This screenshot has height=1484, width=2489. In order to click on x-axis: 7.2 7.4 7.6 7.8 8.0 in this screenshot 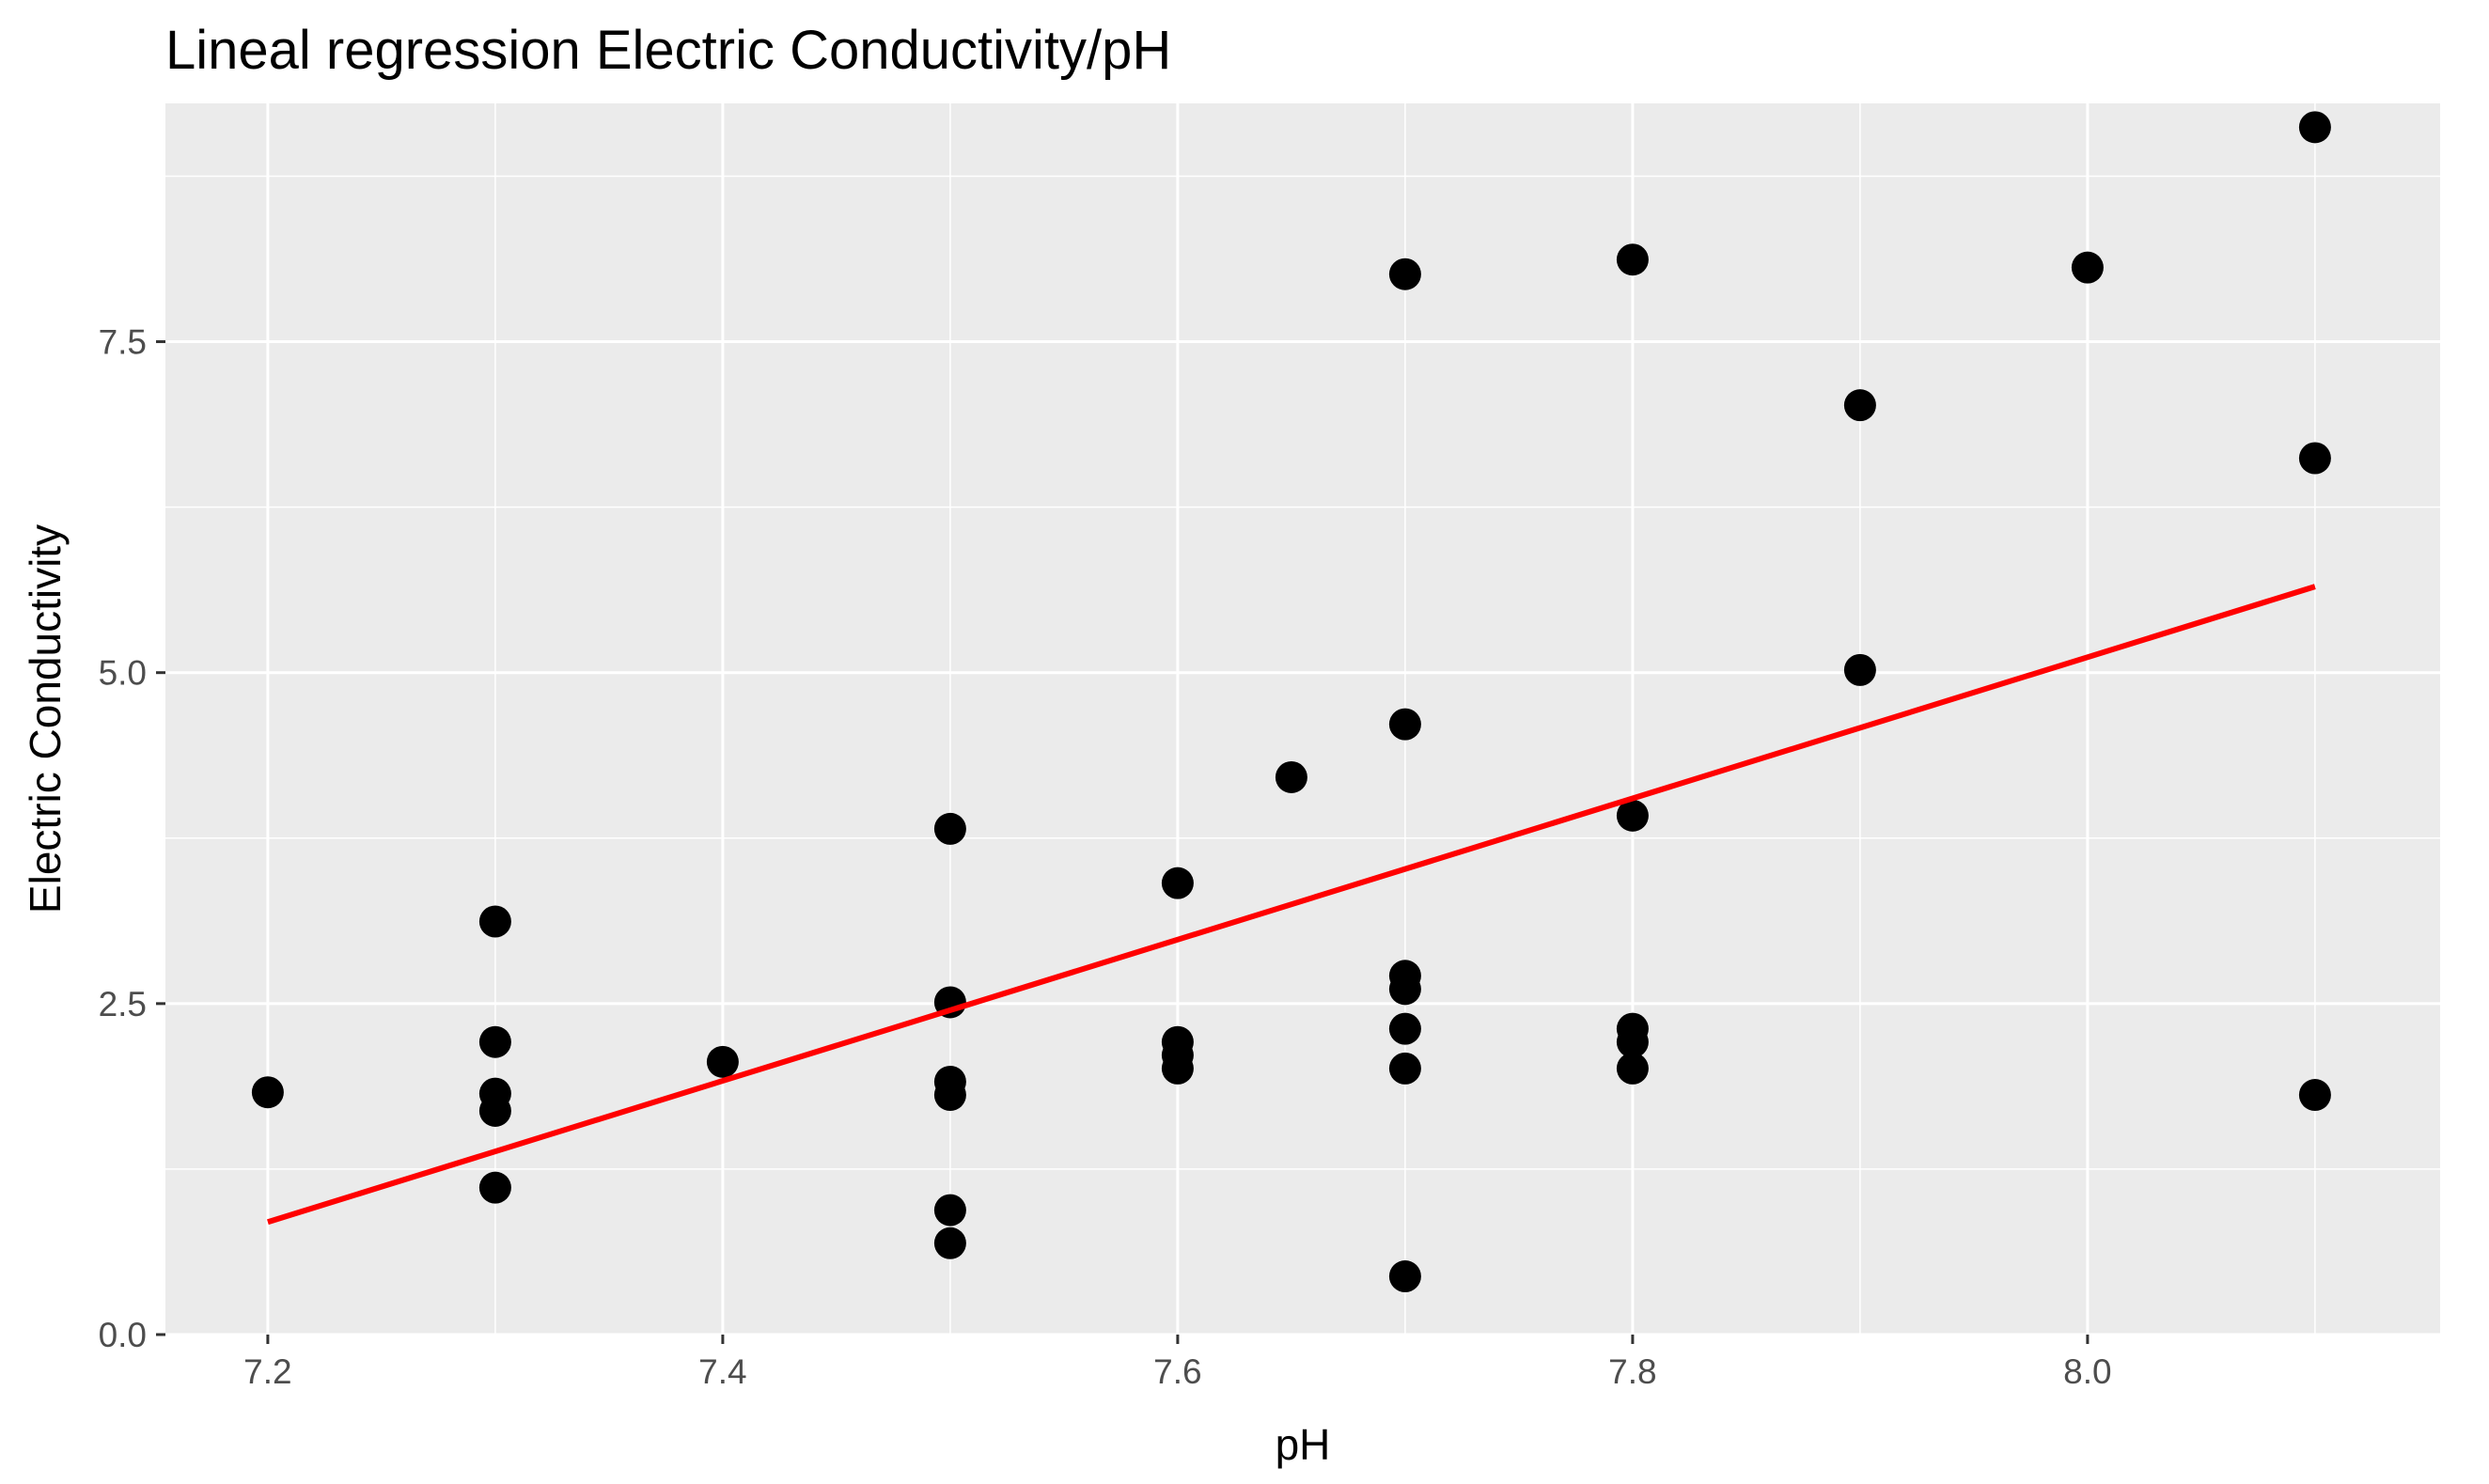, I will do `click(1177, 1363)`.